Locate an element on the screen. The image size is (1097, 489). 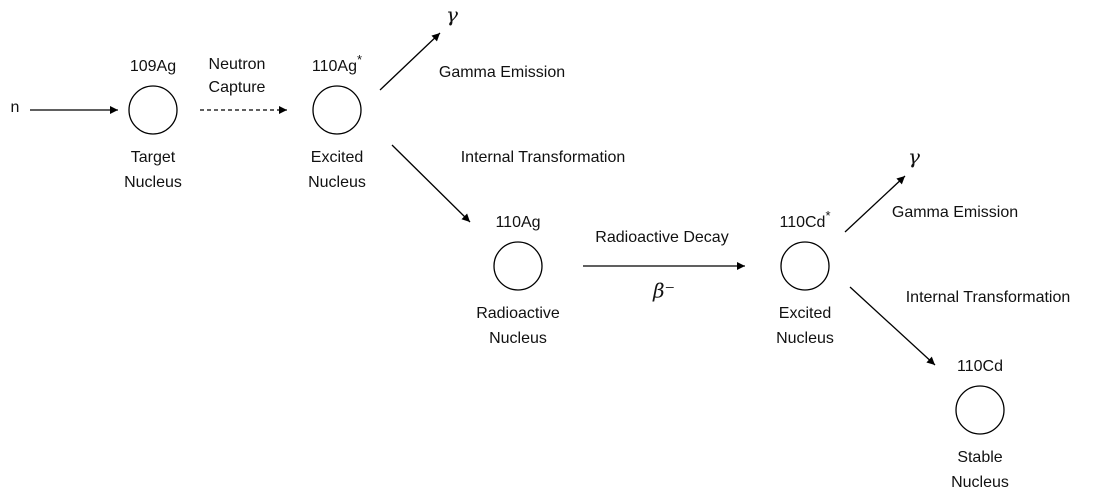
isotope-label: 110Cd is located at coordinates (980, 366).